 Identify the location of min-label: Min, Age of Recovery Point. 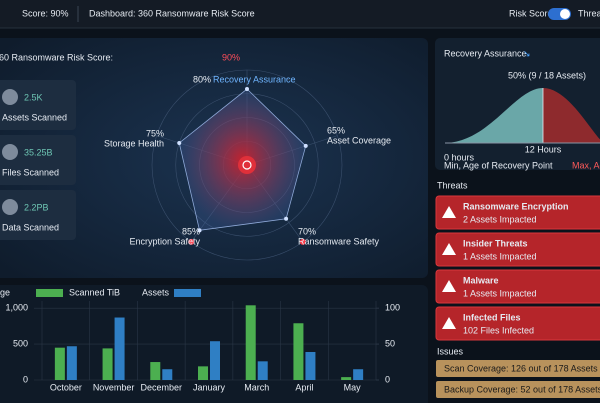
(498, 165).